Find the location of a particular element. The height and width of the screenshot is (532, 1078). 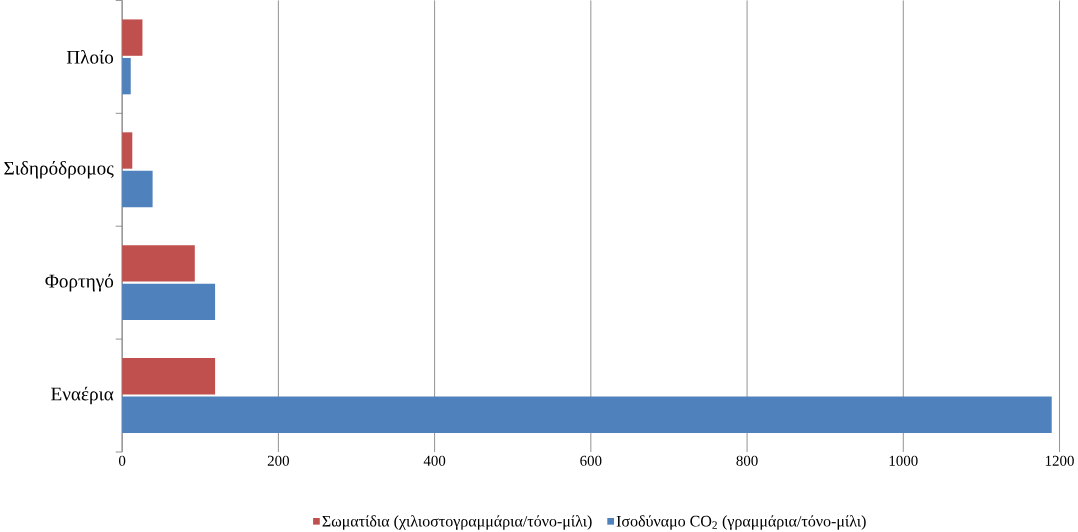

x-tick-label: 600 is located at coordinates (591, 460).